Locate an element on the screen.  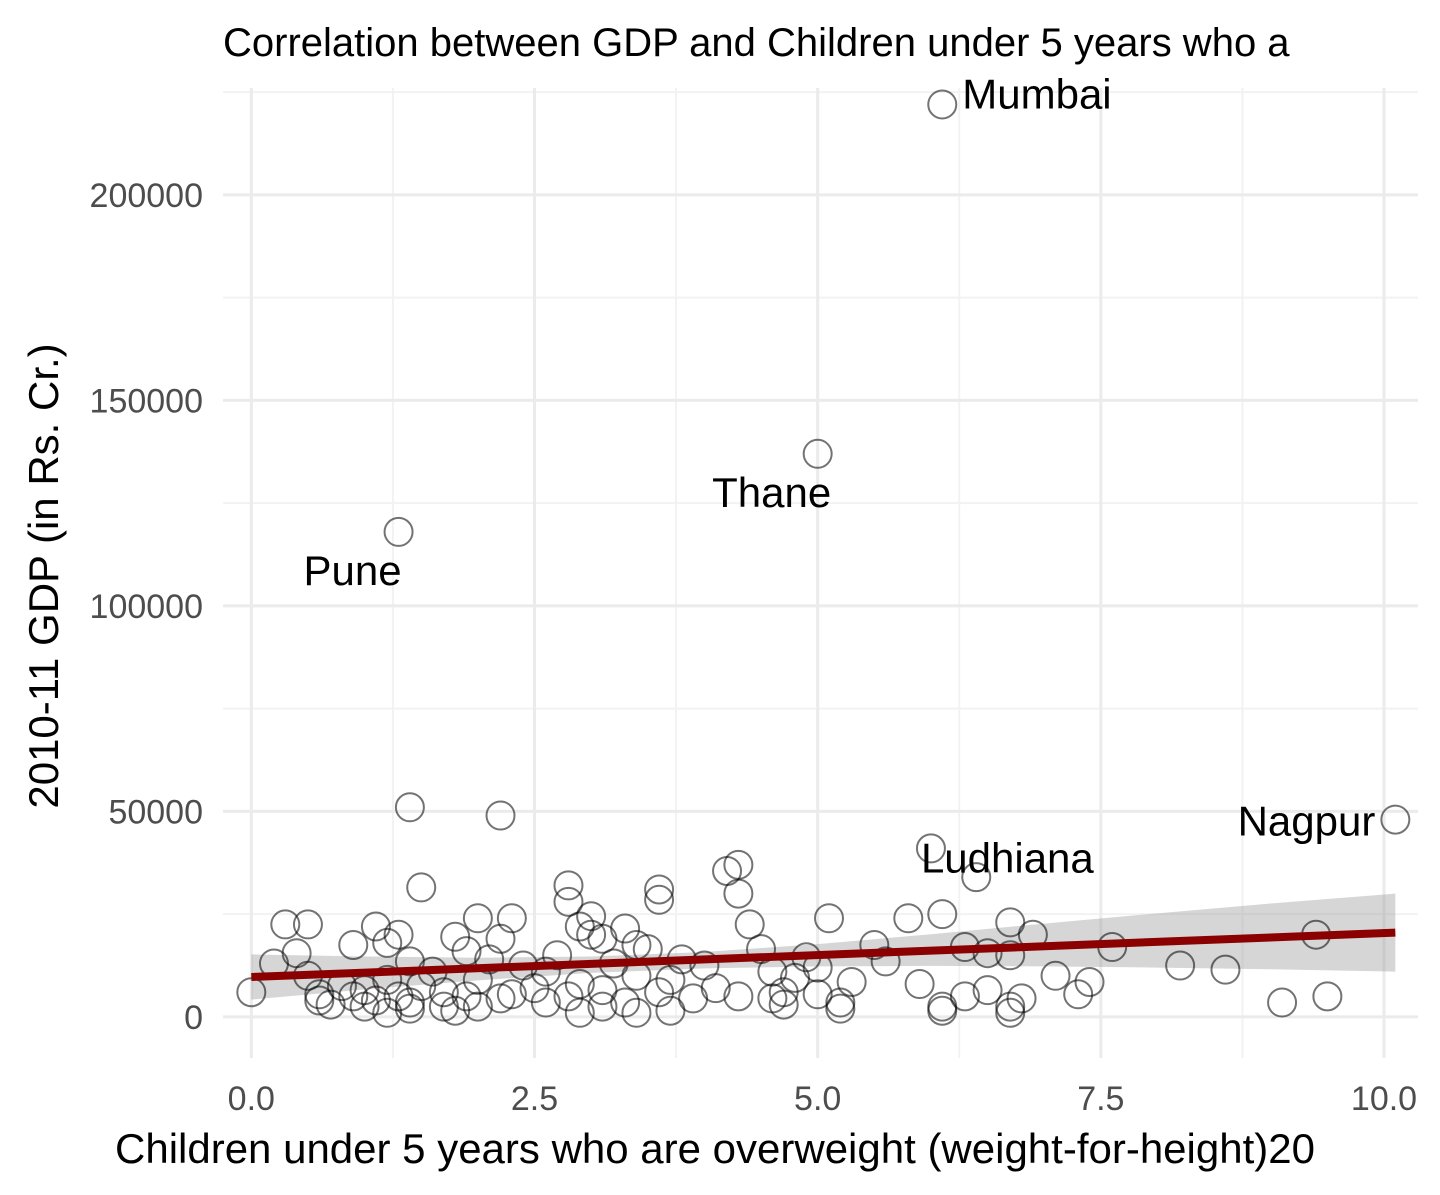
x-tick-label: 2.5 is located at coordinates (534, 1099).